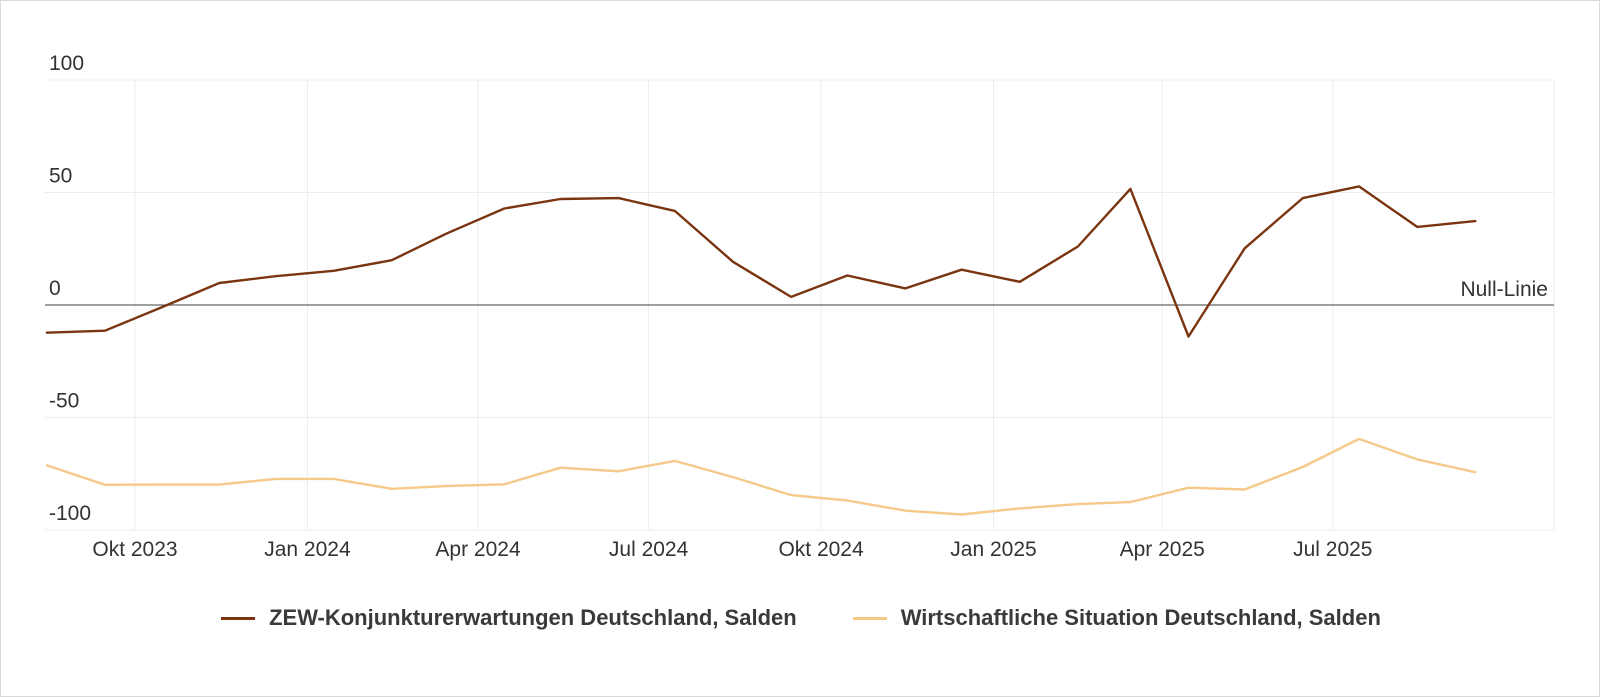  I want to click on y-tick-label: 50, so click(60, 176).